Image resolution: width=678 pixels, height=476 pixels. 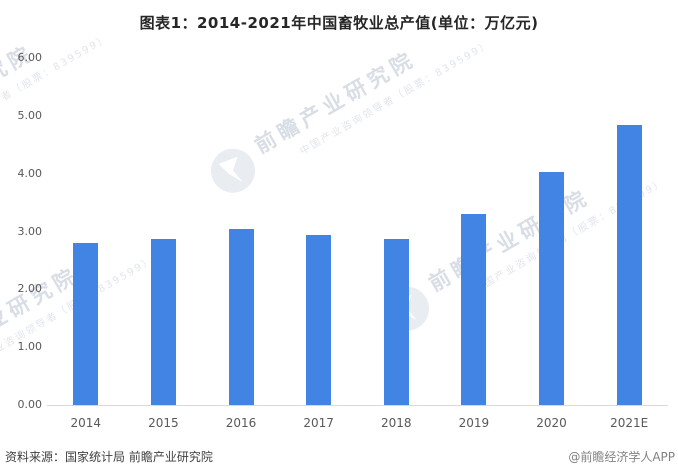 What do you see at coordinates (163, 423) in the screenshot?
I see `x-tick-label-2015: 2015` at bounding box center [163, 423].